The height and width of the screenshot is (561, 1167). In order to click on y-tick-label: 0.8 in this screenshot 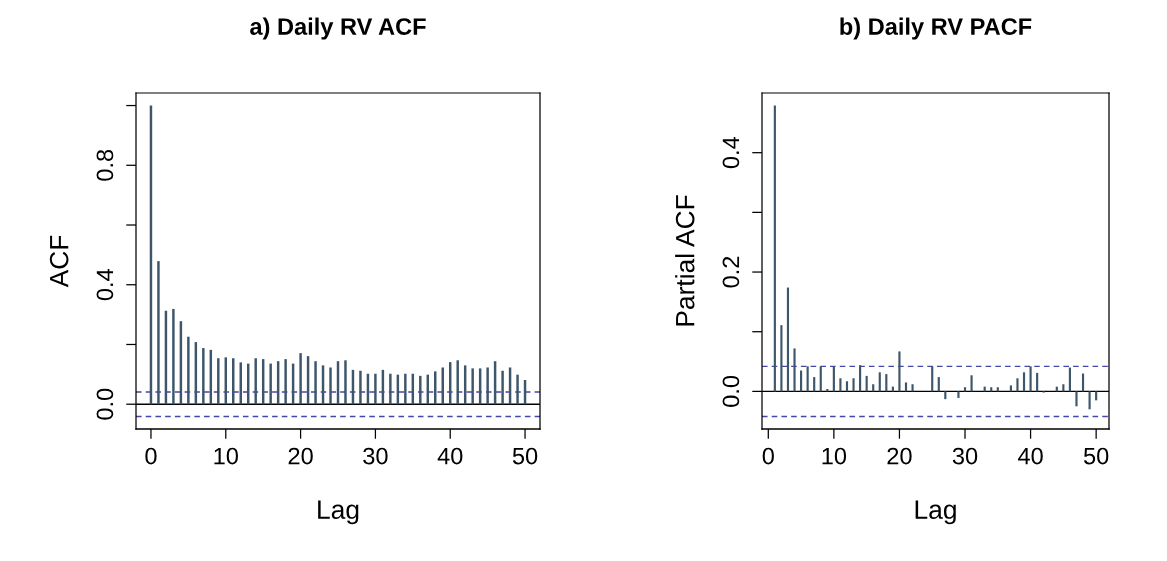, I will do `click(105, 165)`.